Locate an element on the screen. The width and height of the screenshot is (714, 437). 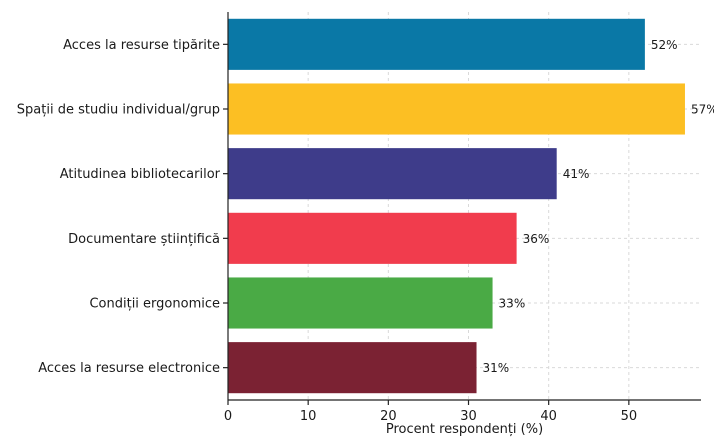
x-tick-label: 10 is located at coordinates (308, 416).